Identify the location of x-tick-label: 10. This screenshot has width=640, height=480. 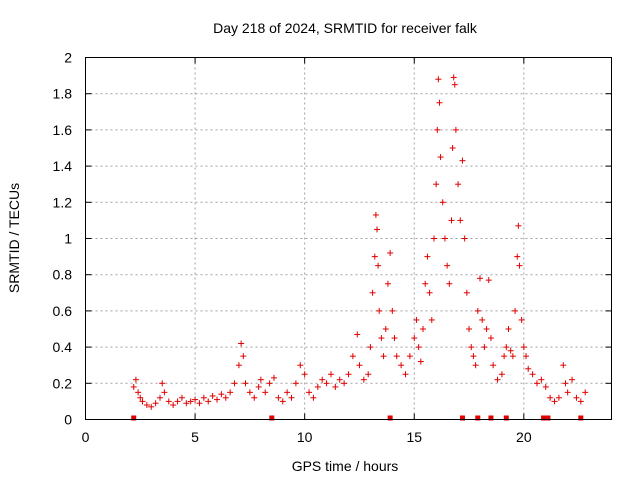
(305, 437).